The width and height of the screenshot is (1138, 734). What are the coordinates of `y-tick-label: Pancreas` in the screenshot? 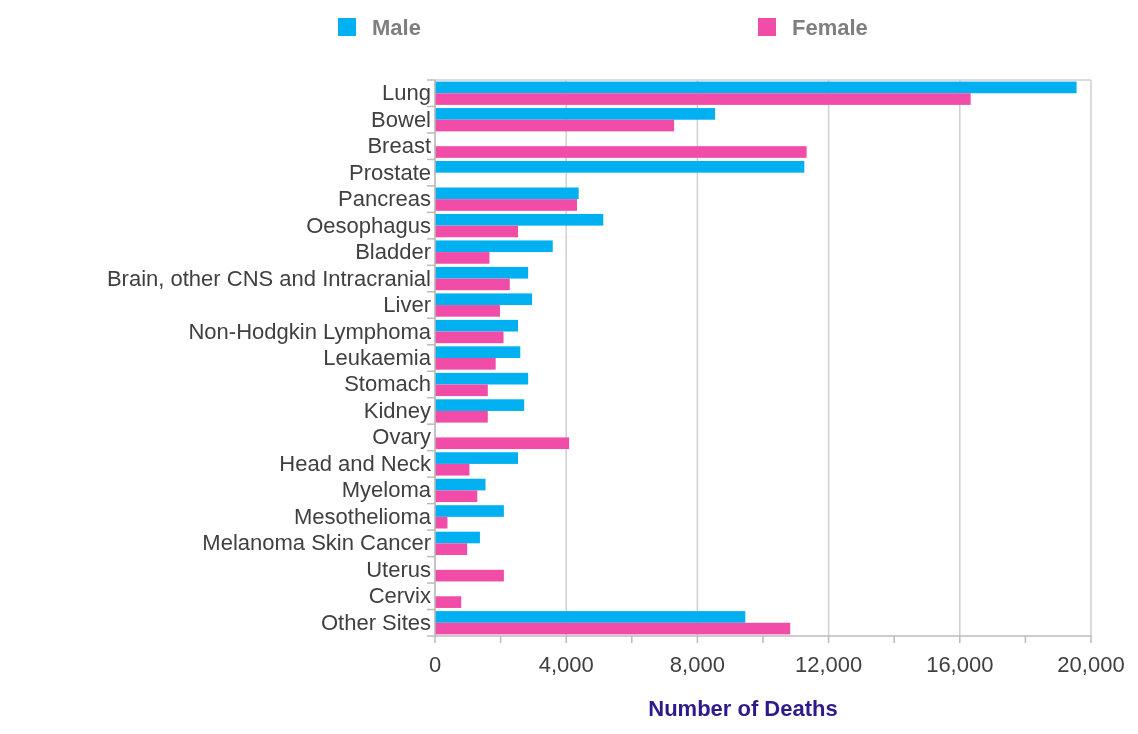 It's located at (384, 199).